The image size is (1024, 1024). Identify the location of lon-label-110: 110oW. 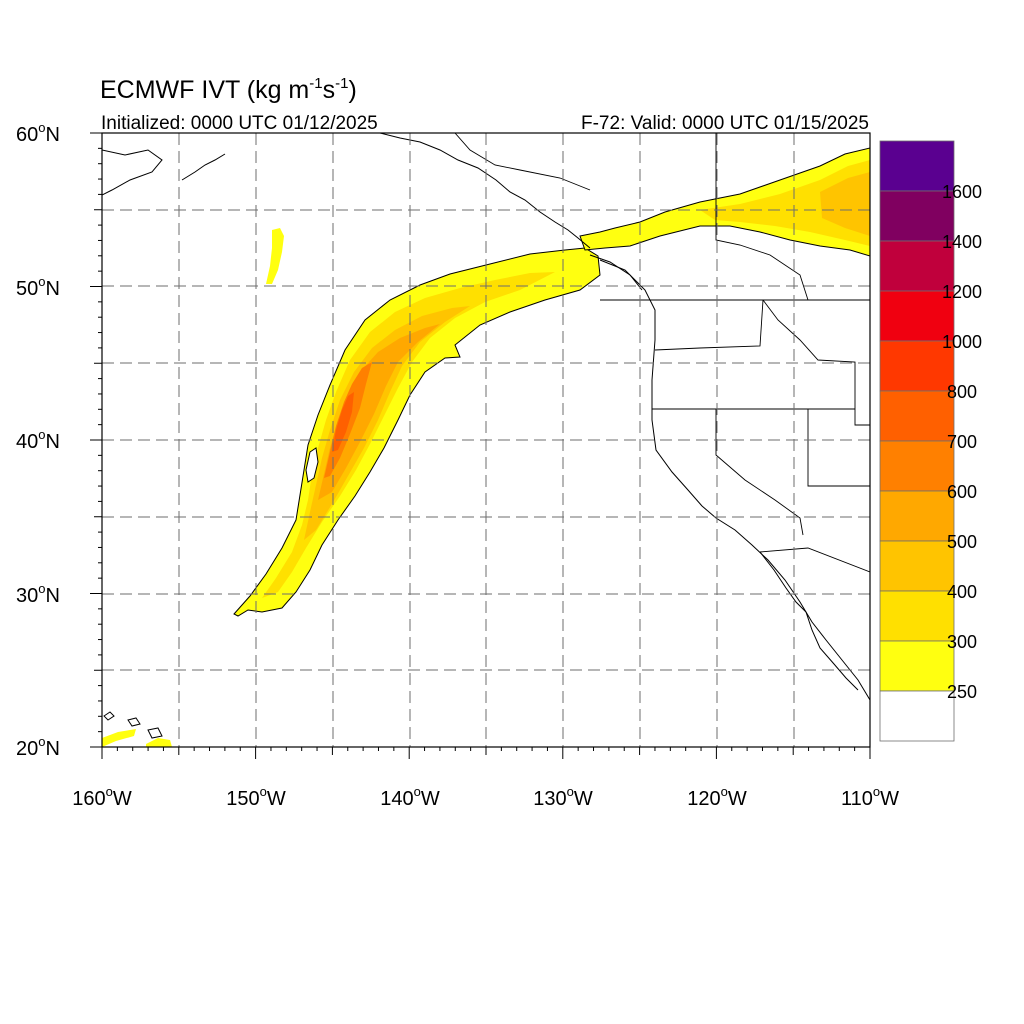
(870, 797).